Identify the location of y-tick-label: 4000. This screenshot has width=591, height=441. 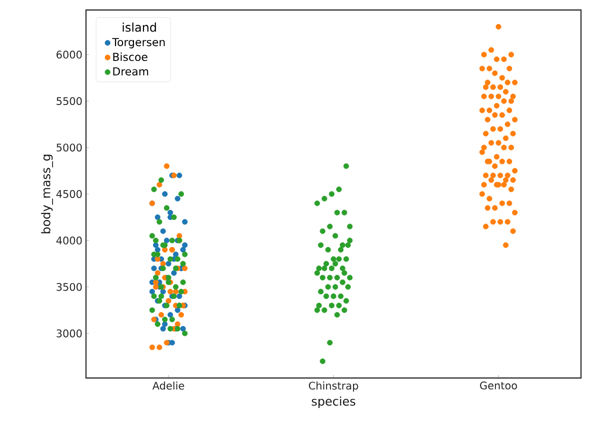
(69, 240).